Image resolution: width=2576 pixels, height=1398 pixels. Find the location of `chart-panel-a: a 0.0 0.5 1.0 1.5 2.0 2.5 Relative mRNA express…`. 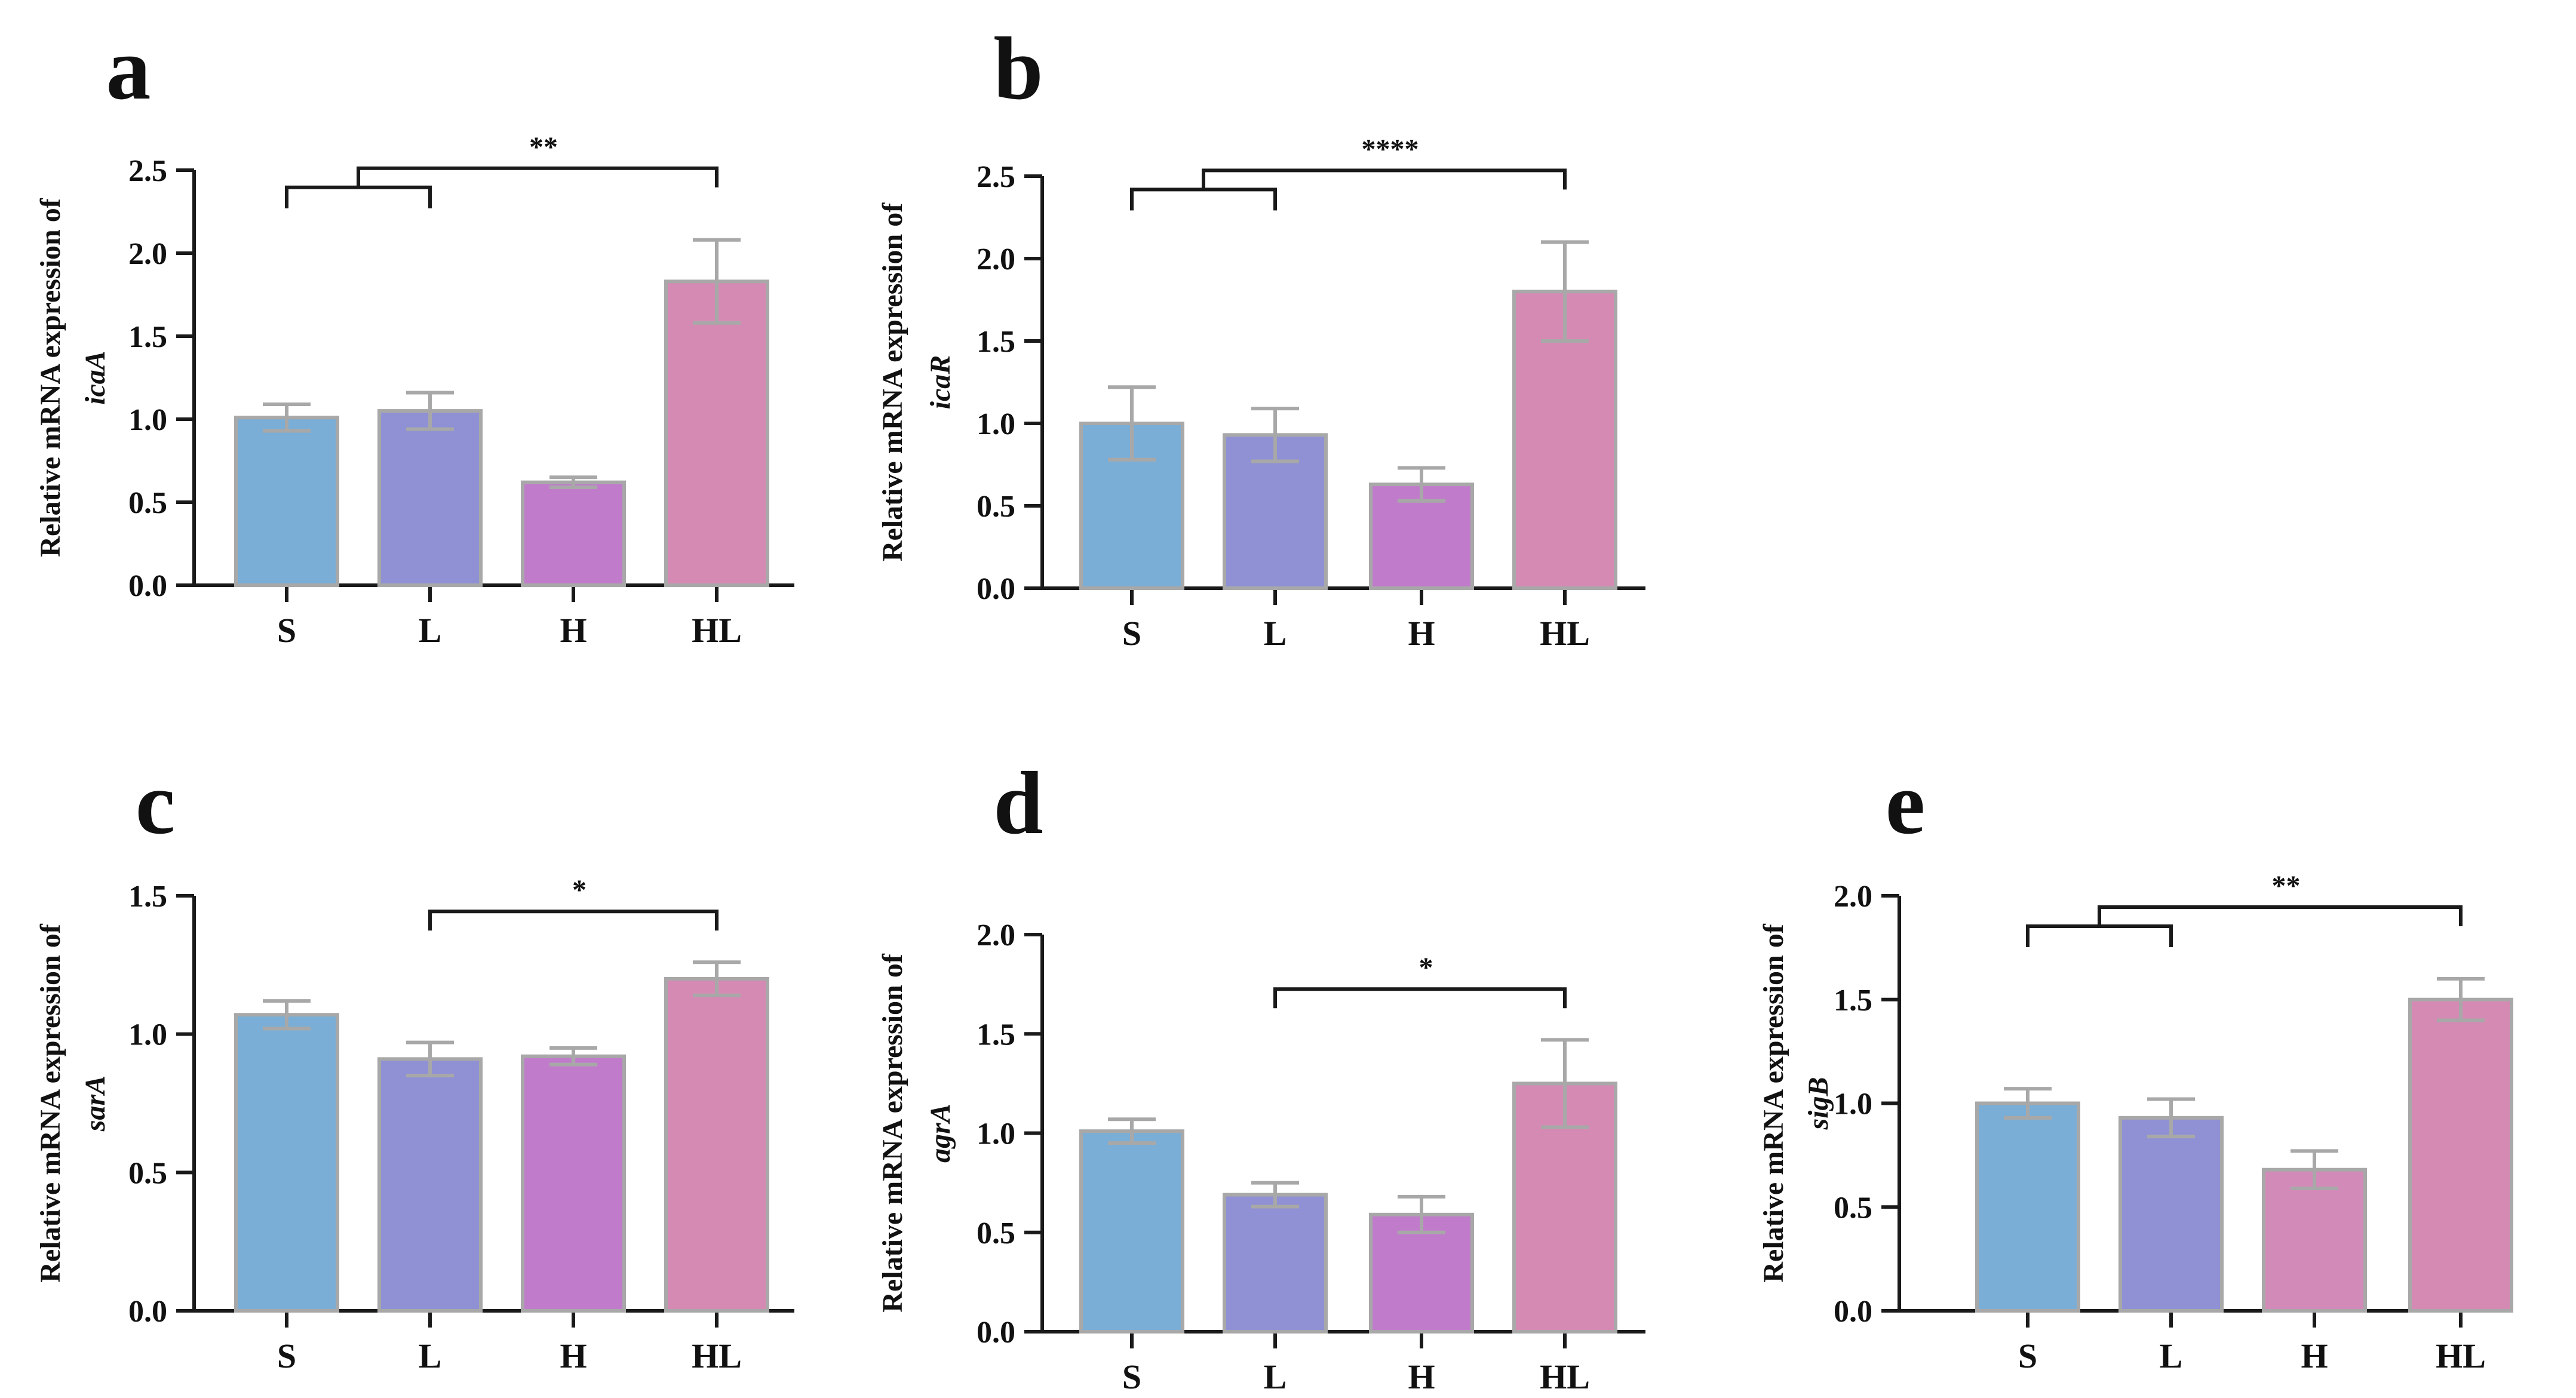

chart-panel-a: a 0.0 0.5 1.0 1.5 2.0 2.5 Relative mRNA express… is located at coordinates (414, 334).